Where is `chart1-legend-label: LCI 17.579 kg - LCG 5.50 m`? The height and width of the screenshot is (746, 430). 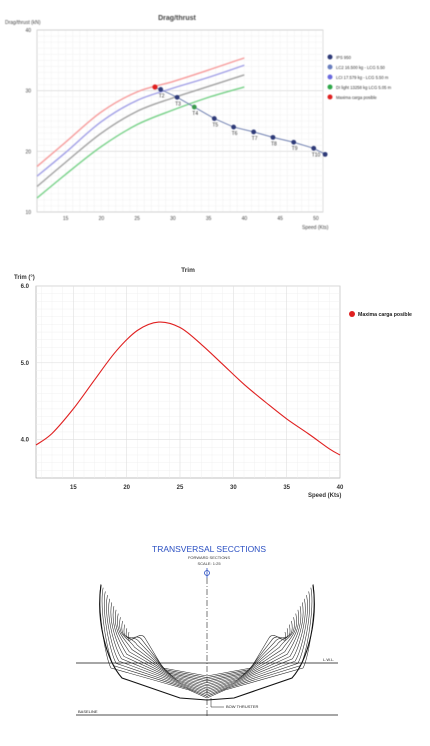
chart1-legend-label: LCI 17.579 kg - LCG 5.50 m is located at coordinates (362, 77).